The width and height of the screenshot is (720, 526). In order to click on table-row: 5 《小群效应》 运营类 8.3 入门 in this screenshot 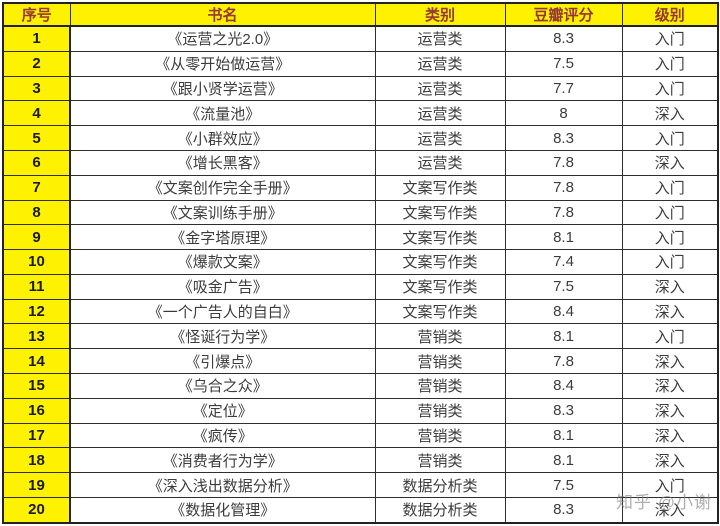, I will do `click(360, 138)`.